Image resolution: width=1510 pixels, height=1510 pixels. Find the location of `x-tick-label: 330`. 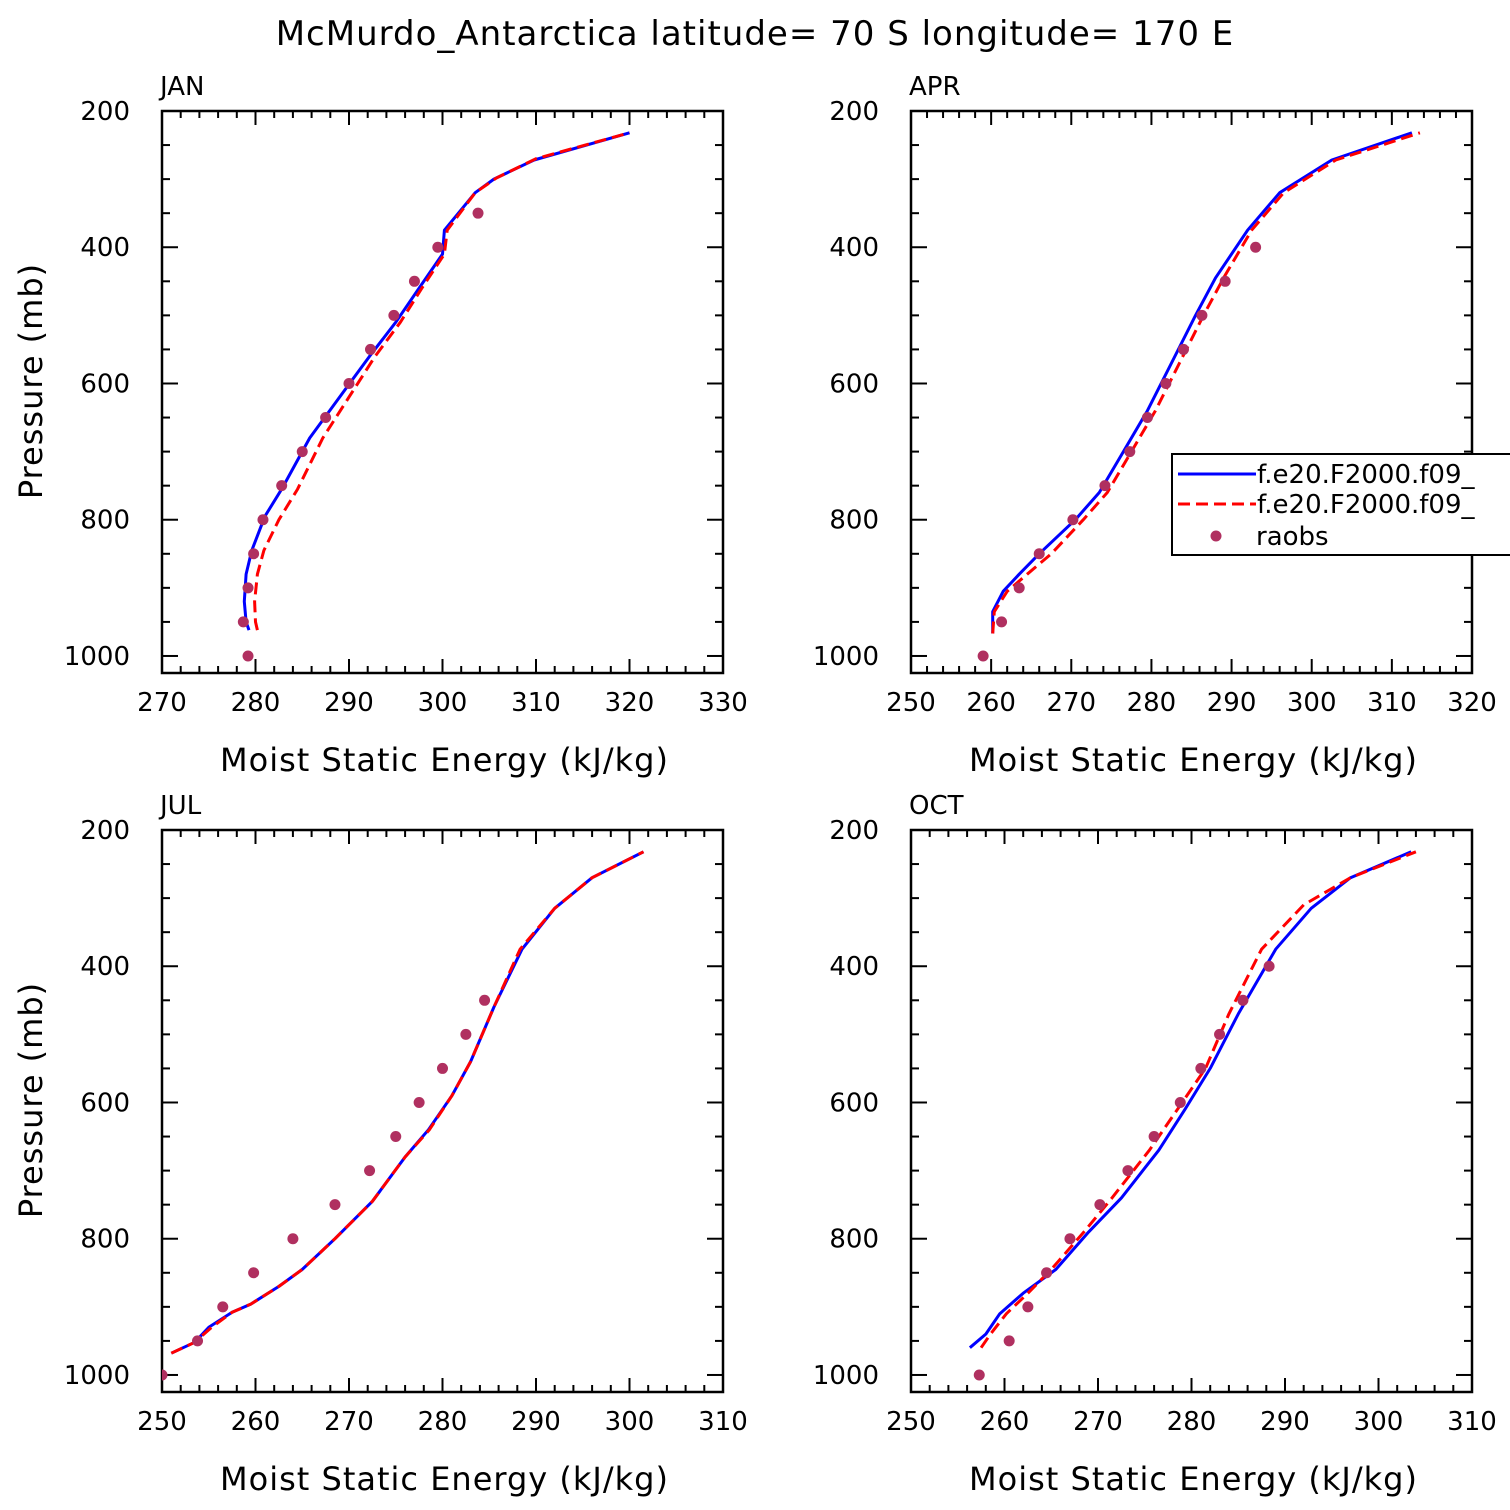

x-tick-label: 330 is located at coordinates (723, 703).